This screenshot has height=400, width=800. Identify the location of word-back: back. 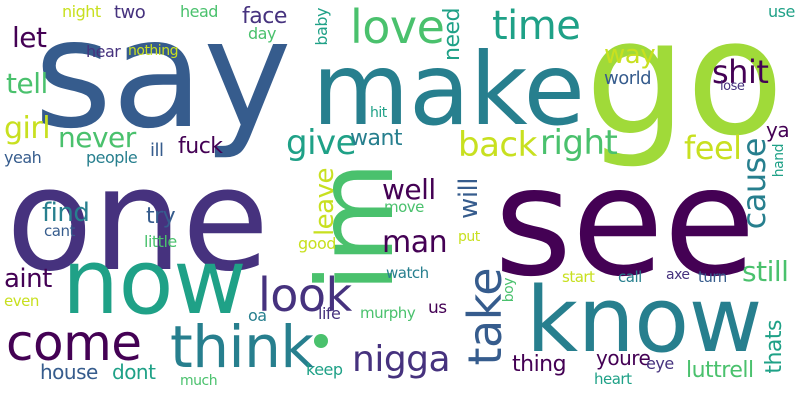
(497, 145).